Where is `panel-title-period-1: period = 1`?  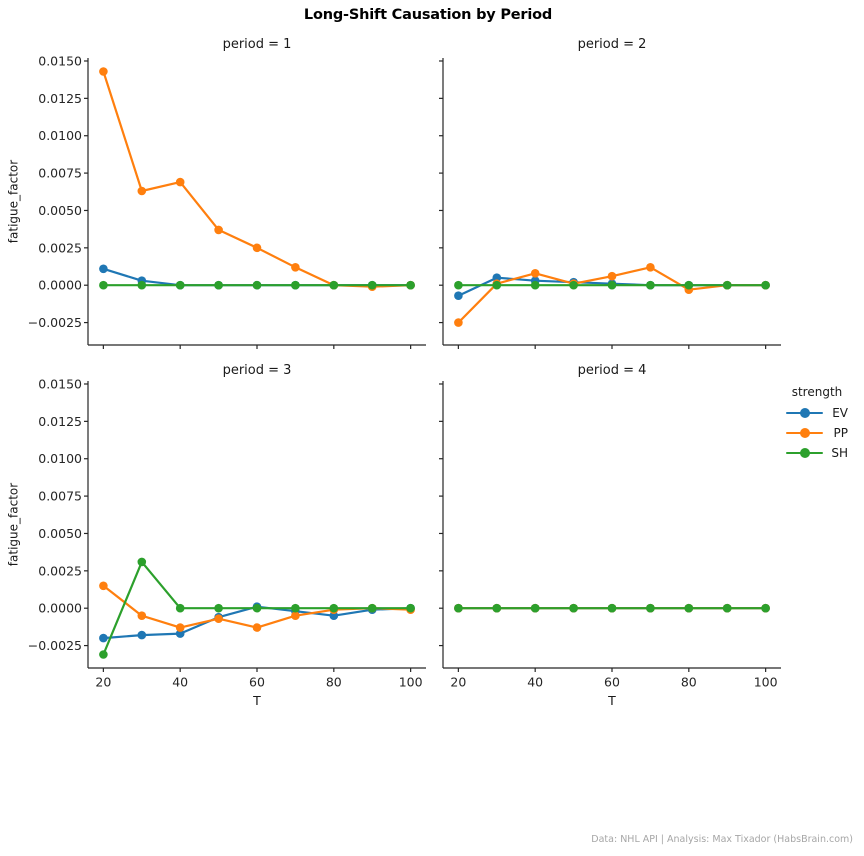
panel-title-period-1: period = 1 is located at coordinates (257, 44).